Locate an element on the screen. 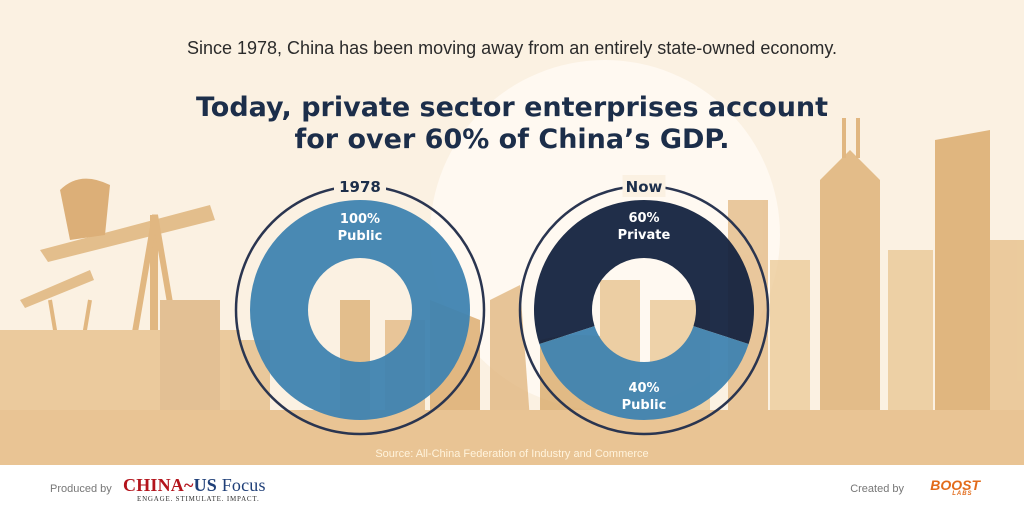  slice-private is located at coordinates (644, 272).